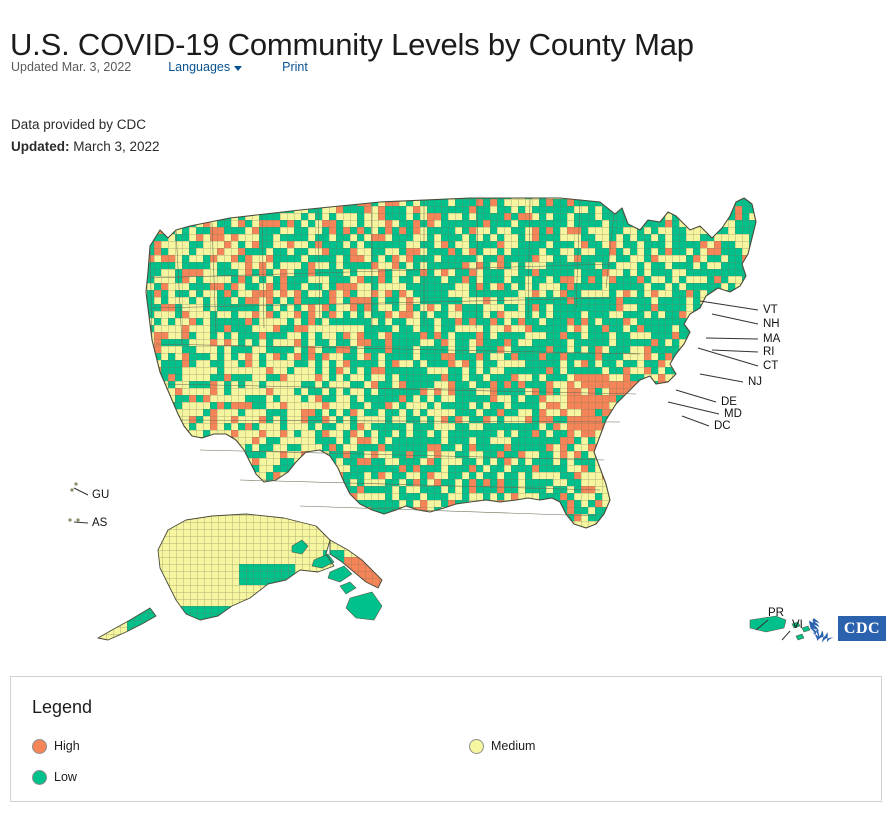  I want to click on map-callout-dc: DC, so click(722, 426).